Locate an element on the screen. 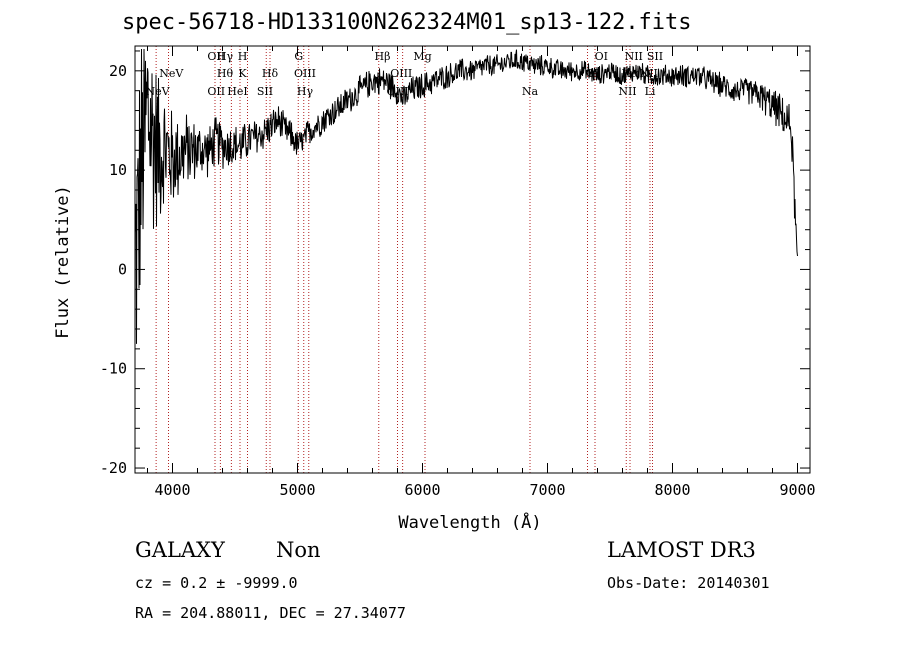  x-tick-label: 5000 is located at coordinates (297, 490).